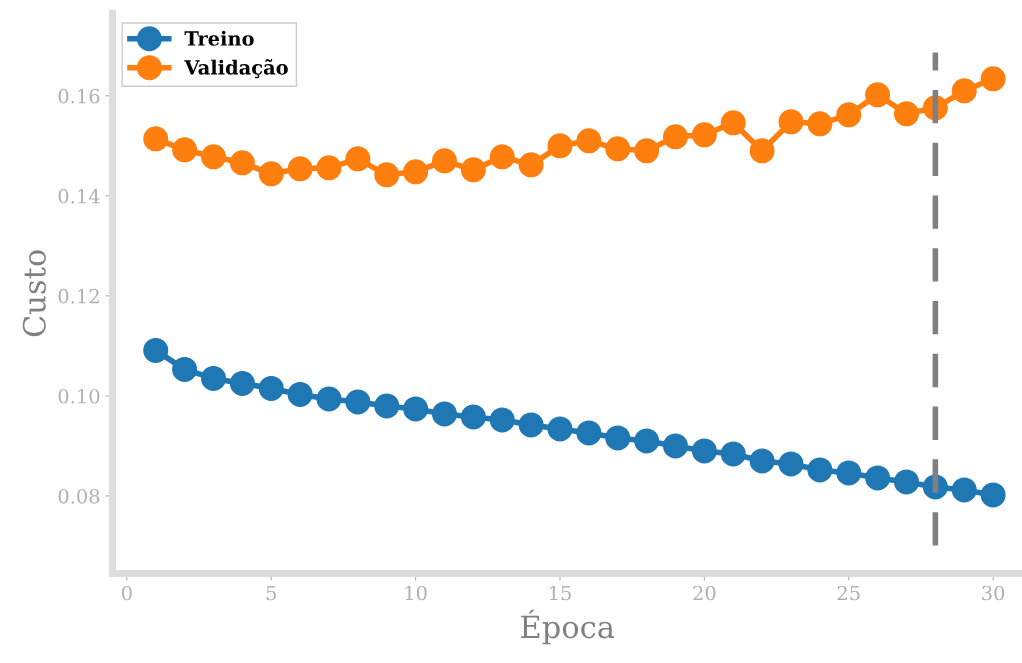 This screenshot has width=1022, height=663. Describe the element at coordinates (568, 627) in the screenshot. I see `x-axis-title: Época` at that location.